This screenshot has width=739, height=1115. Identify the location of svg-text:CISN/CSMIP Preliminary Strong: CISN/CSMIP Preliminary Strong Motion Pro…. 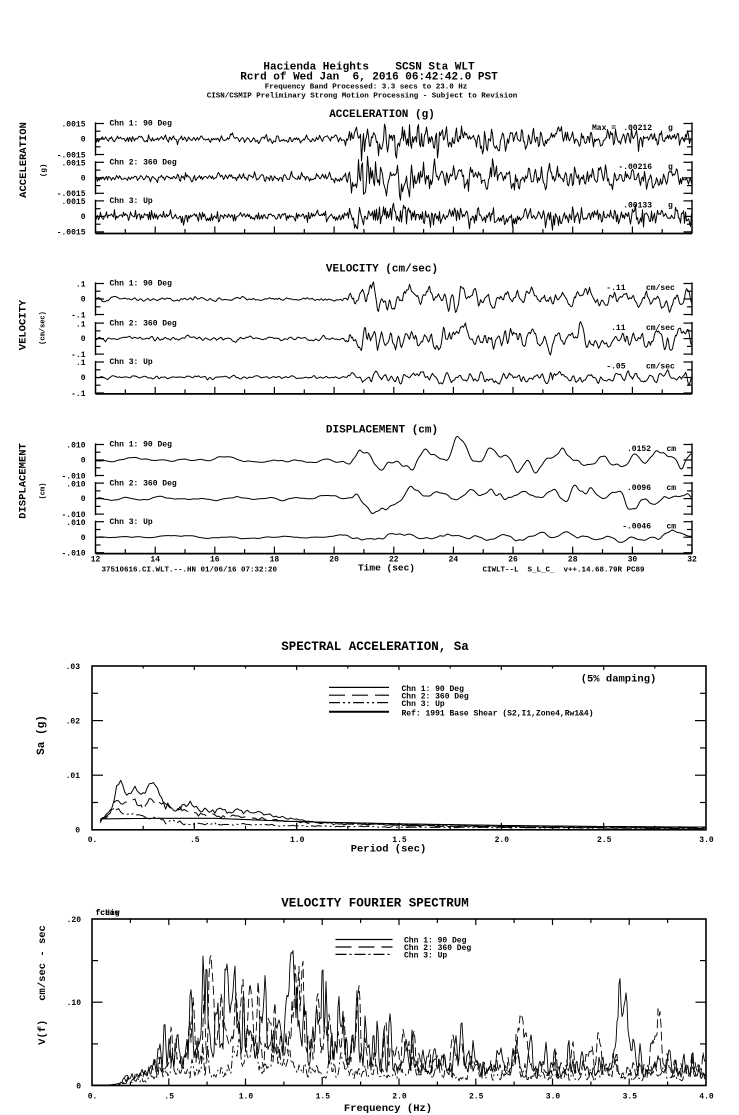
(362, 97).